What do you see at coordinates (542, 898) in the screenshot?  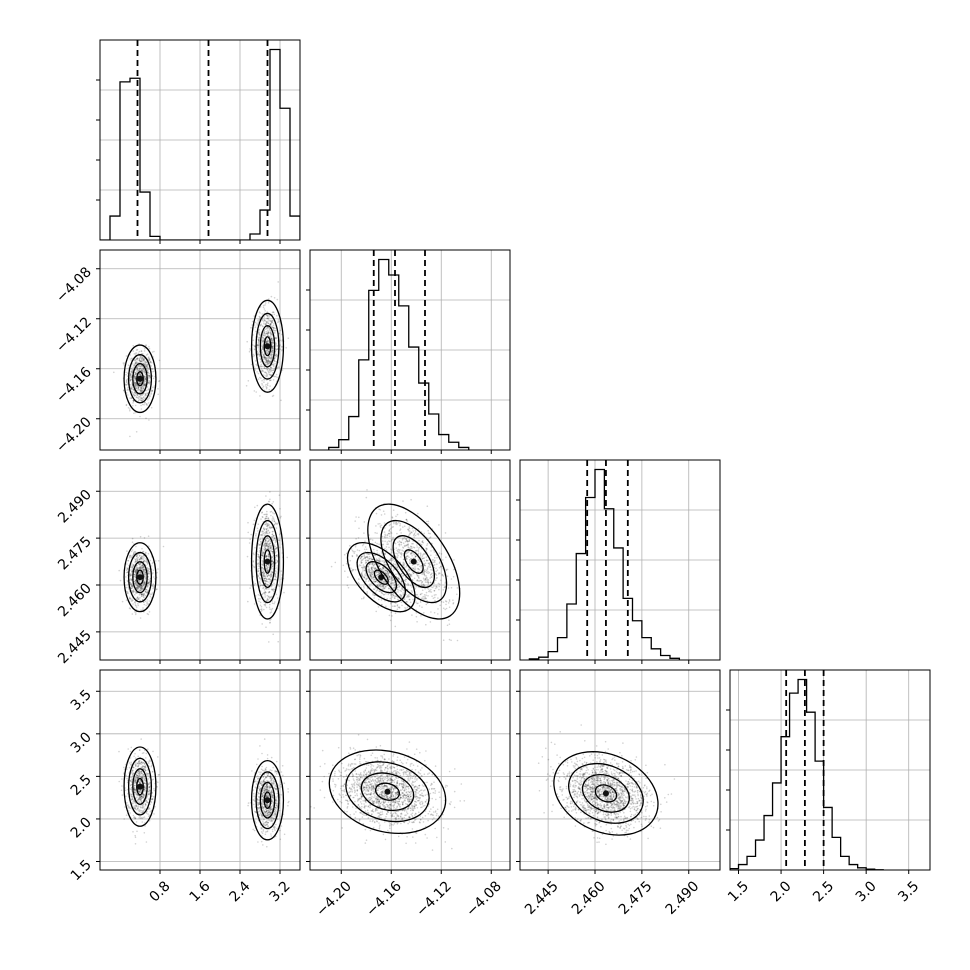 I see `x-tick-label: 2.445` at bounding box center [542, 898].